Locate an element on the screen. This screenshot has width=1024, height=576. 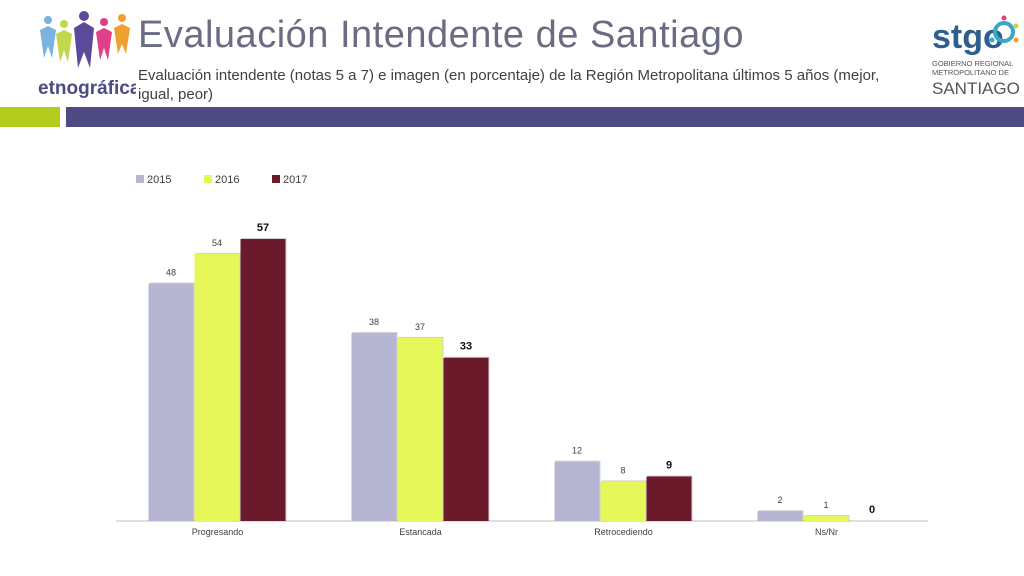
data-label-2017-retrocediendo: 9 is located at coordinates (669, 465).